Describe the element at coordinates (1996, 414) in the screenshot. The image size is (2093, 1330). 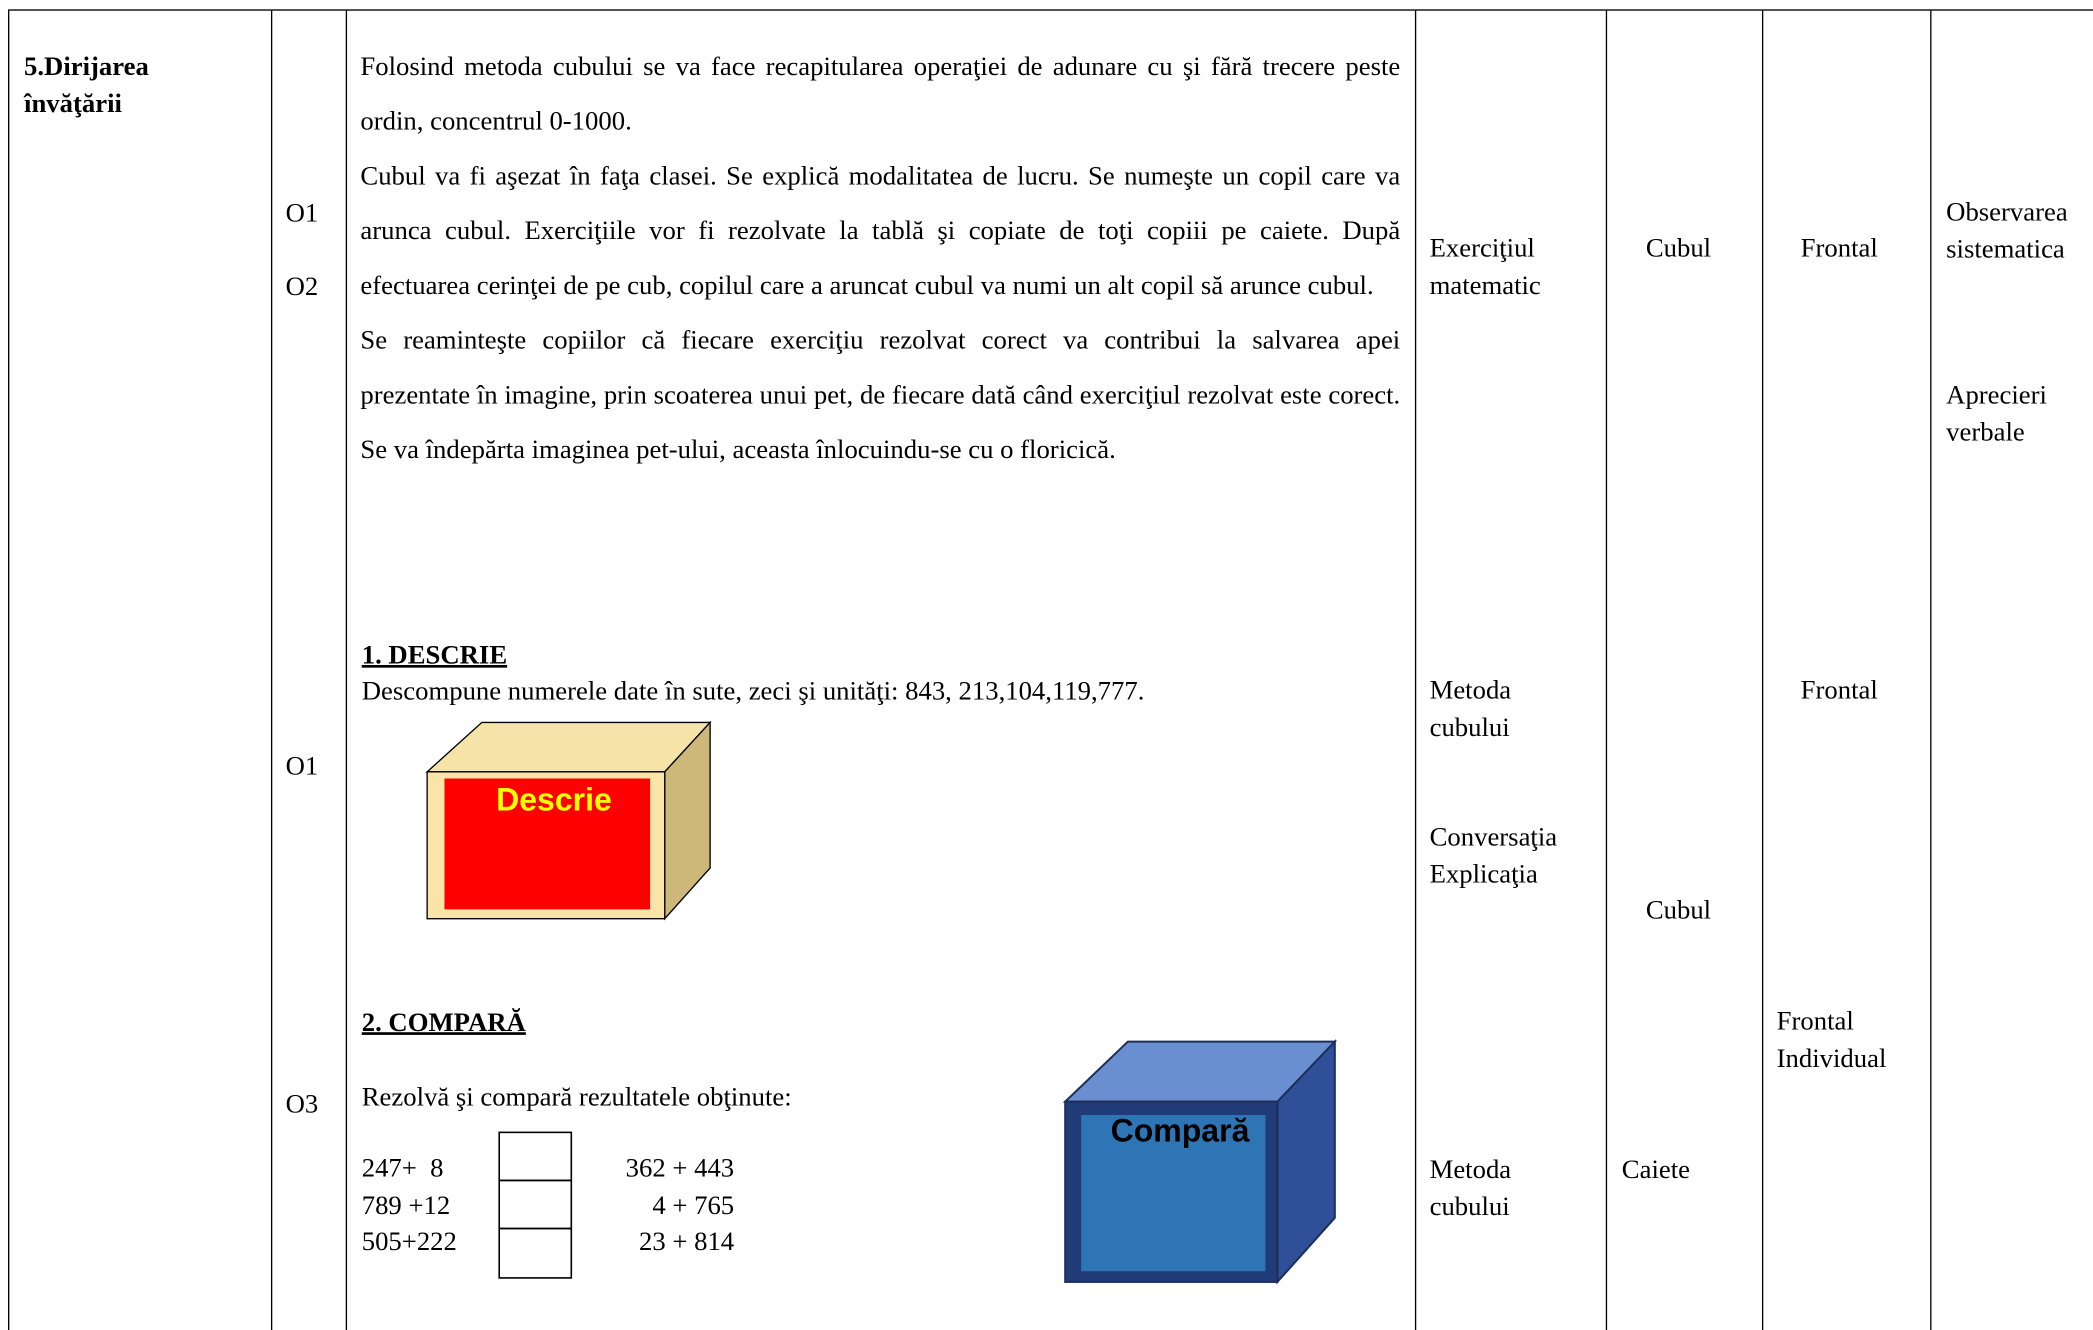
I see `evaluation: Aprecieri verbale` at that location.